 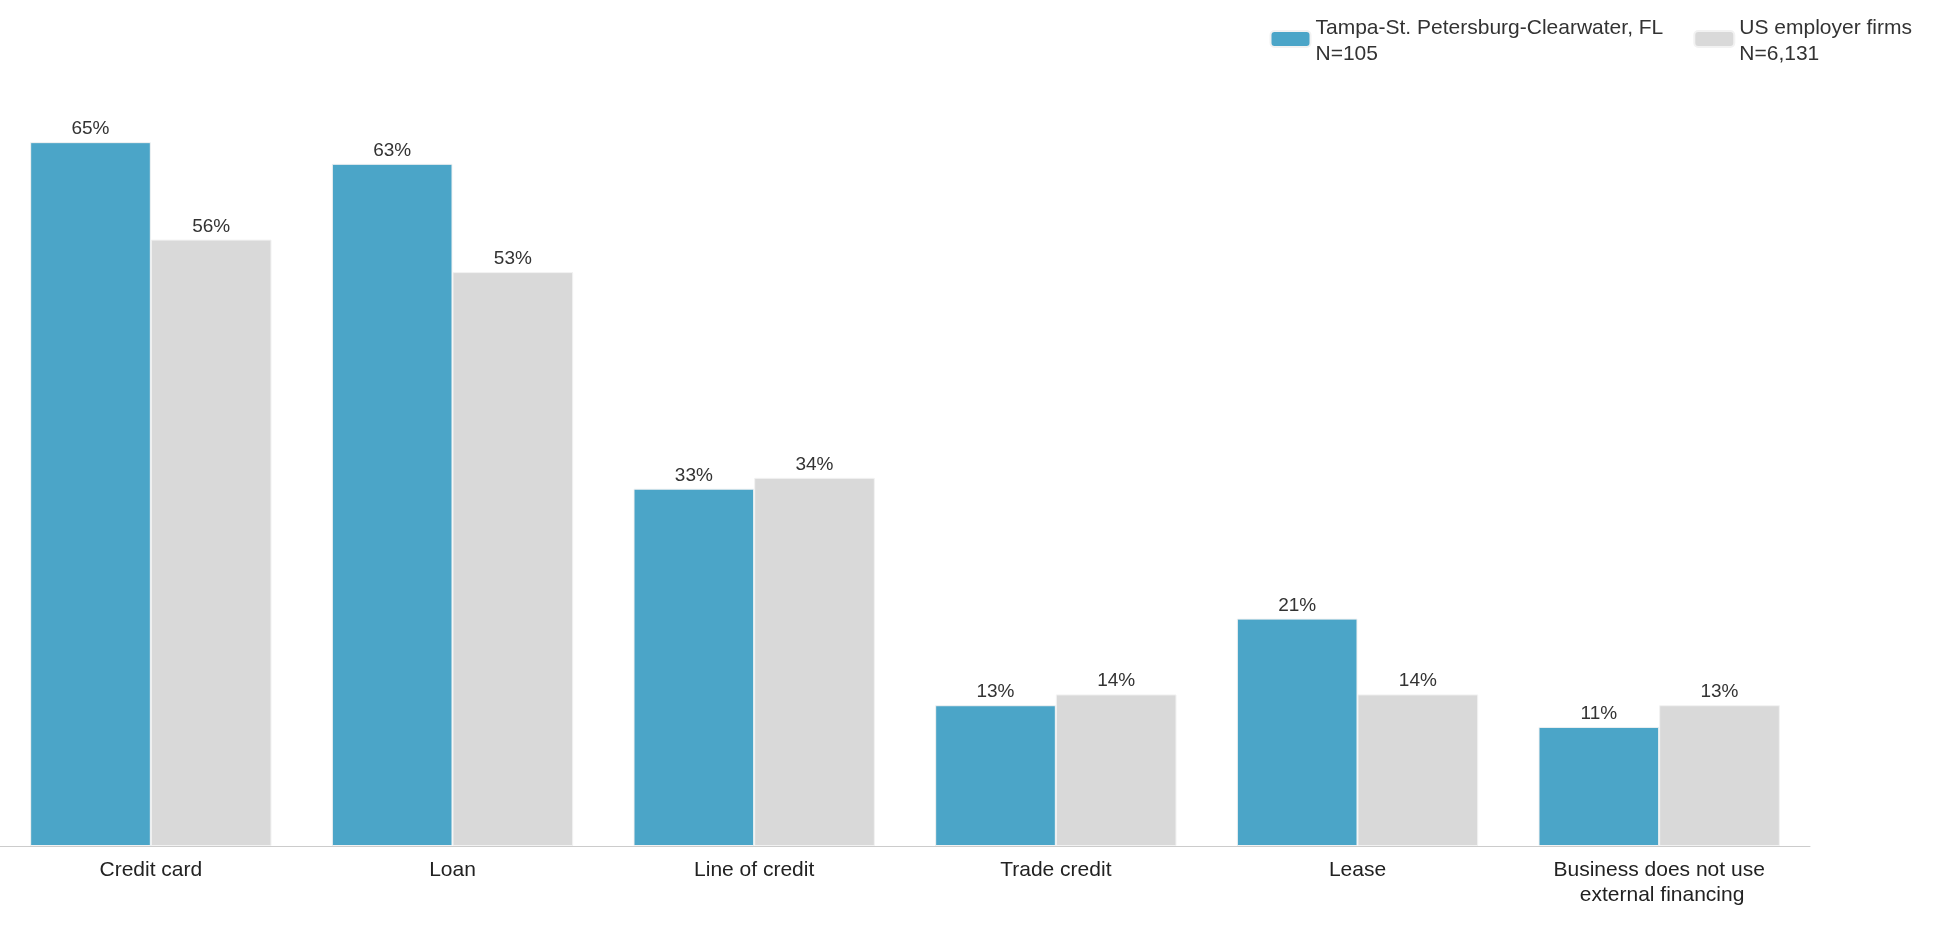 What do you see at coordinates (1056, 868) in the screenshot?
I see `x-tick-label: Trade credit` at bounding box center [1056, 868].